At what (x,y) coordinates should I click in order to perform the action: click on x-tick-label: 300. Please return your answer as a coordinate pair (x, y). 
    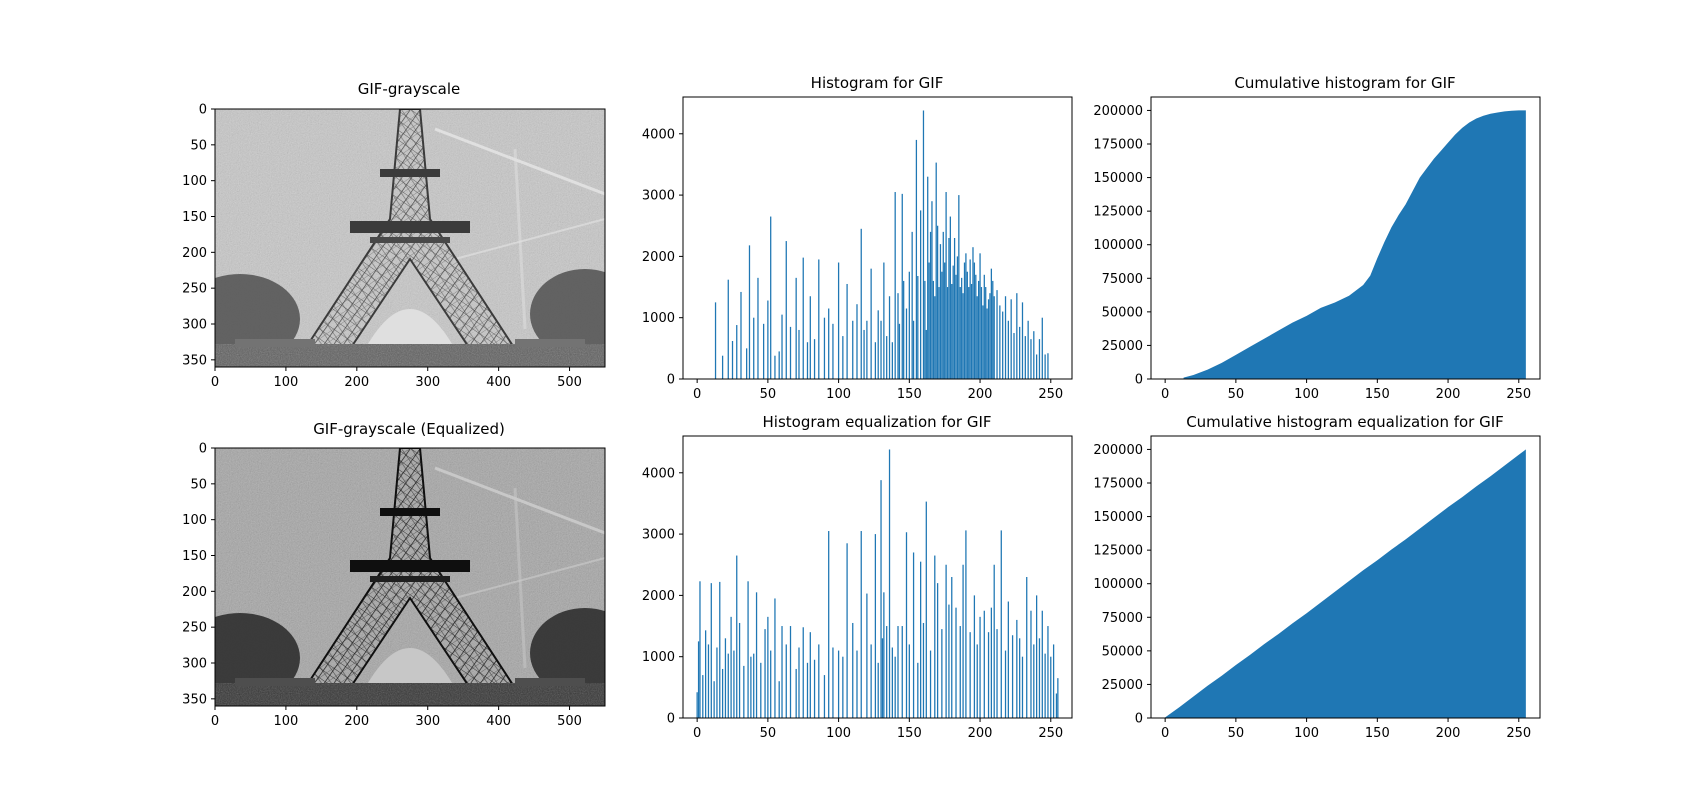
    Looking at the image, I should click on (427, 382).